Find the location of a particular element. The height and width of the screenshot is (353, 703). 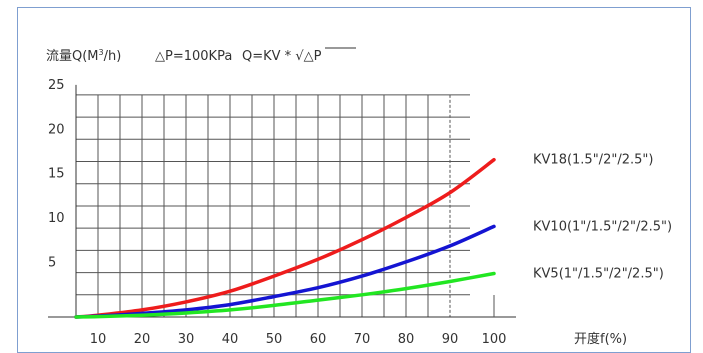

x-tick-label: 40 is located at coordinates (230, 339).